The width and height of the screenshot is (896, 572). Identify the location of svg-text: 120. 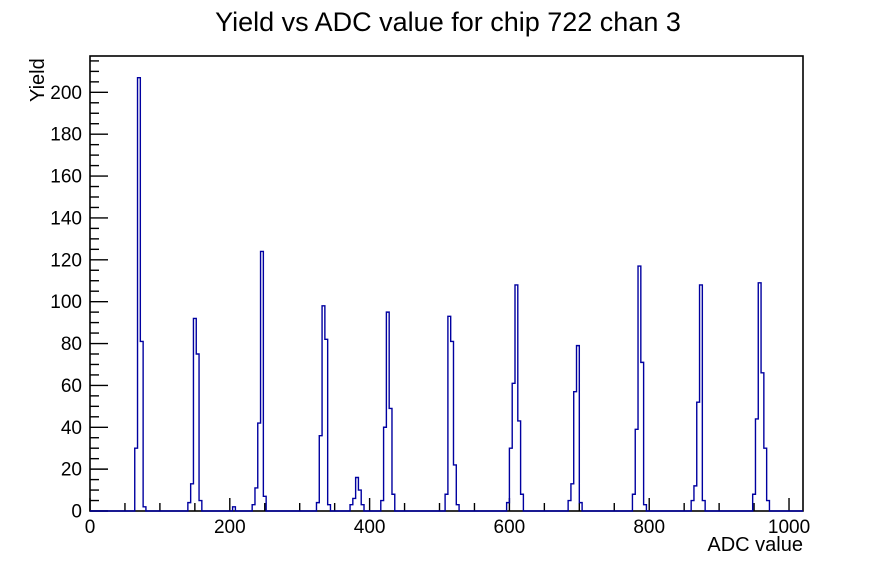
(66, 260).